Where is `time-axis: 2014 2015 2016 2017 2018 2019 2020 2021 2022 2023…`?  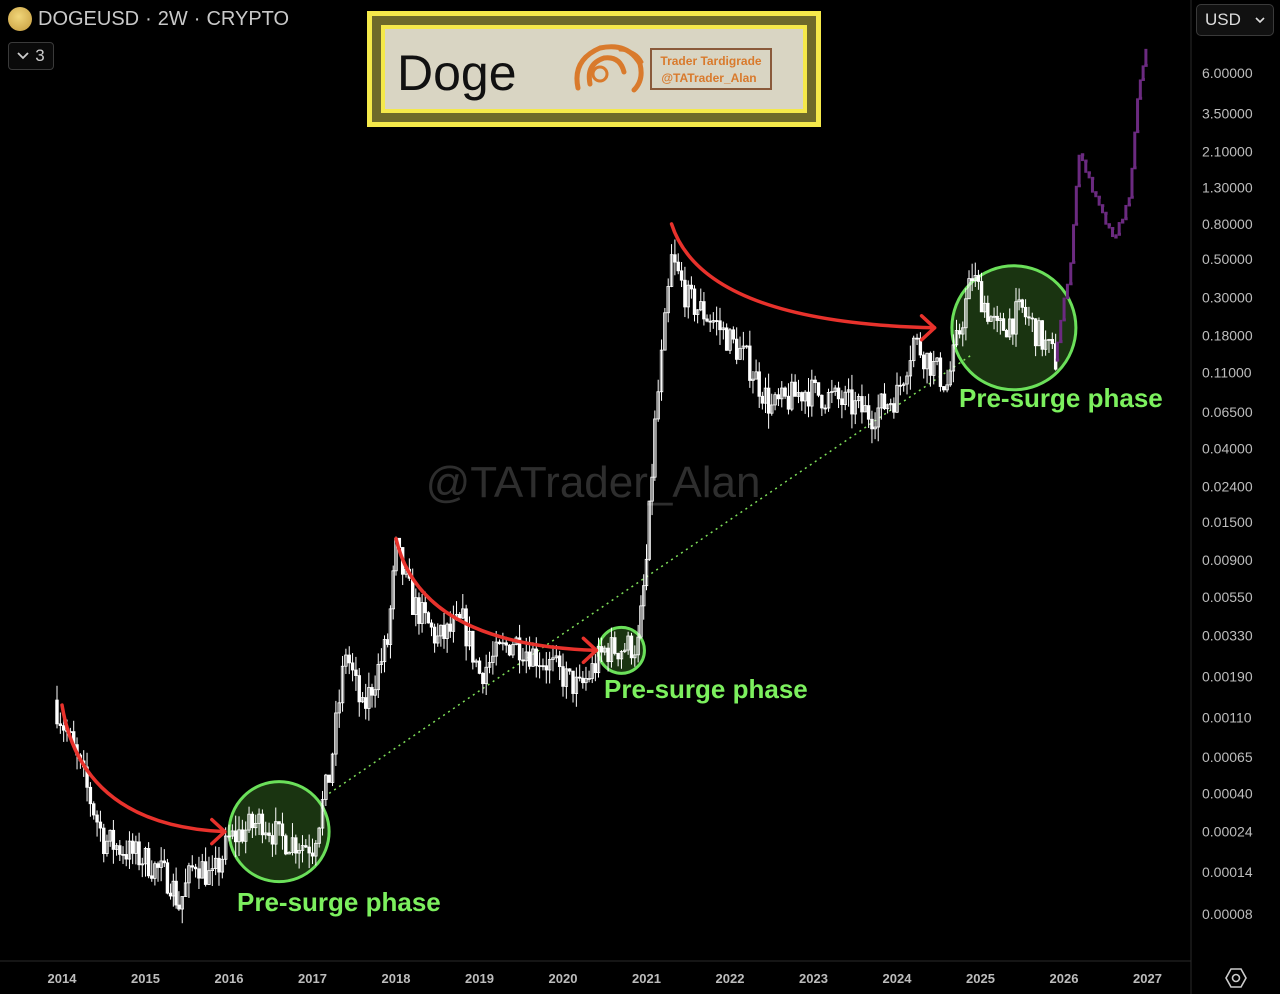
time-axis: 2014 2015 2016 2017 2018 2019 2020 2021 2022 2023… is located at coordinates (605, 978).